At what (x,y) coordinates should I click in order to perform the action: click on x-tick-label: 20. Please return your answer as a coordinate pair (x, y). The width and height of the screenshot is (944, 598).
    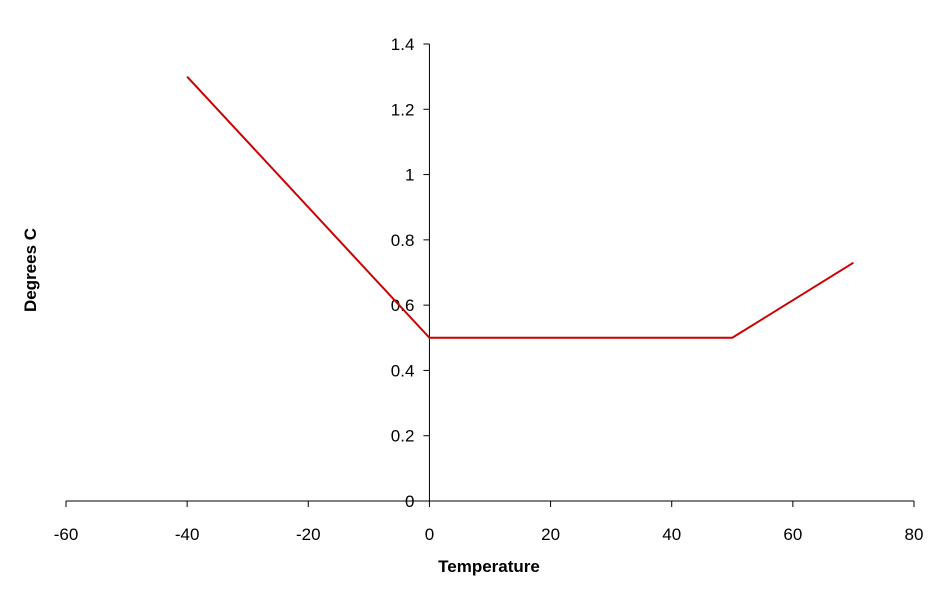
    Looking at the image, I should click on (550, 534).